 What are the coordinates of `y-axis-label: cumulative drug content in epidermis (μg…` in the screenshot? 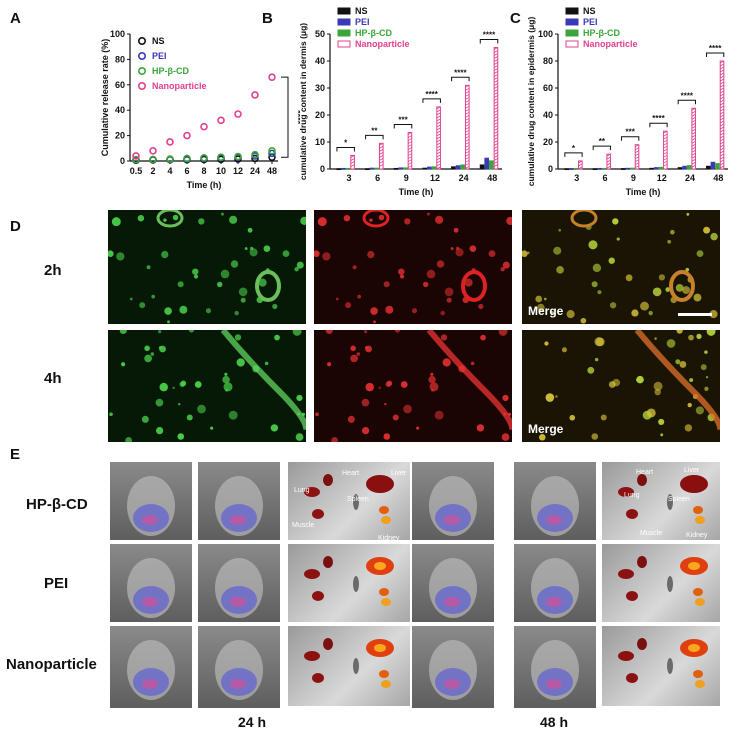 It's located at (531, 102).